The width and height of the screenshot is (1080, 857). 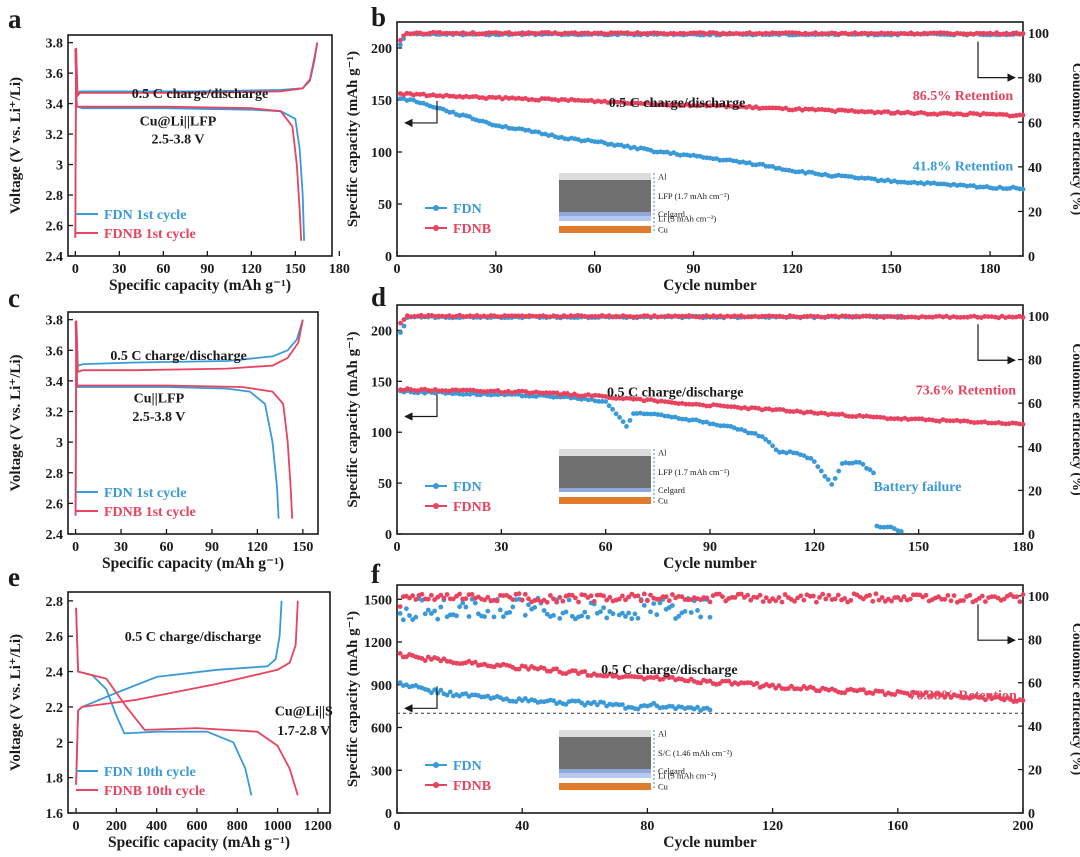 I want to click on y2-tick-label: 40, so click(x=1035, y=727).